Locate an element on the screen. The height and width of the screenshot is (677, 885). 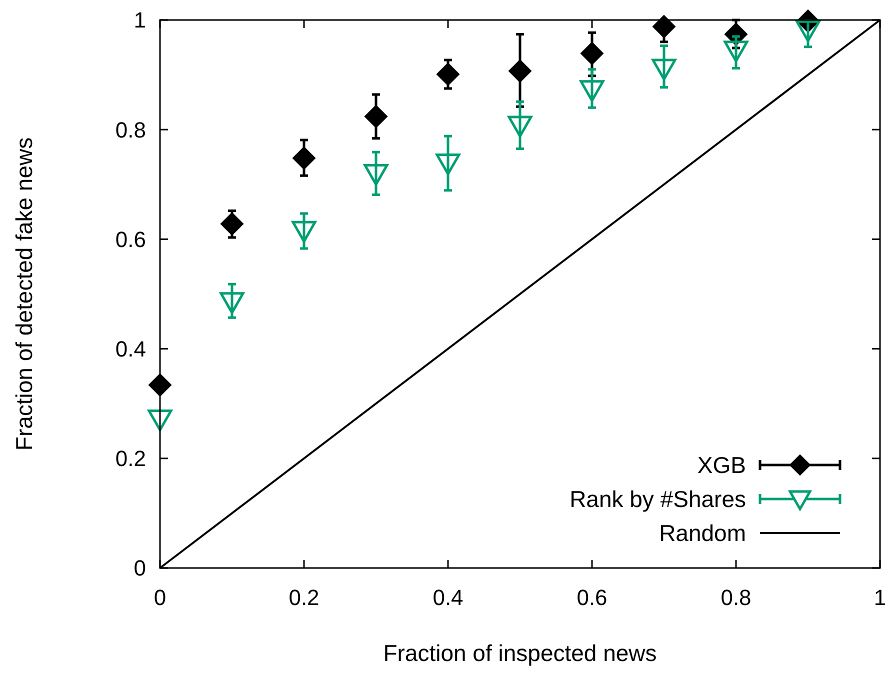
y-tick-label: 0.2 is located at coordinates (130, 459).